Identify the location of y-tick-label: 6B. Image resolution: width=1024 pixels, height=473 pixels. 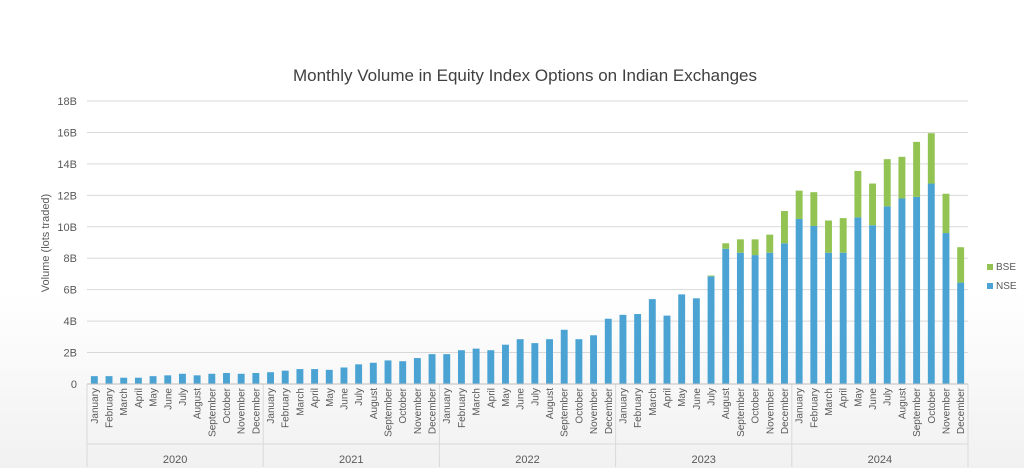
(70, 291).